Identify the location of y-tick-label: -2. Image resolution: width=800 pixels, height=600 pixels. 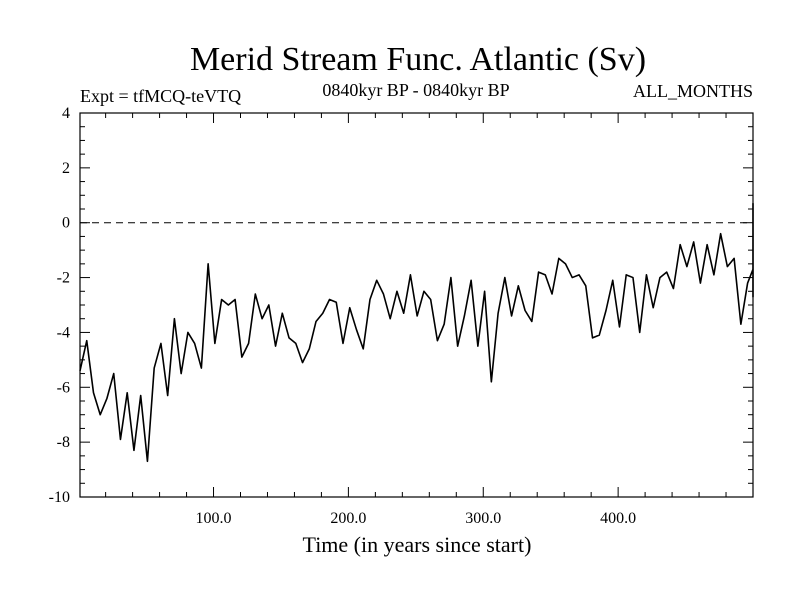
(63, 278).